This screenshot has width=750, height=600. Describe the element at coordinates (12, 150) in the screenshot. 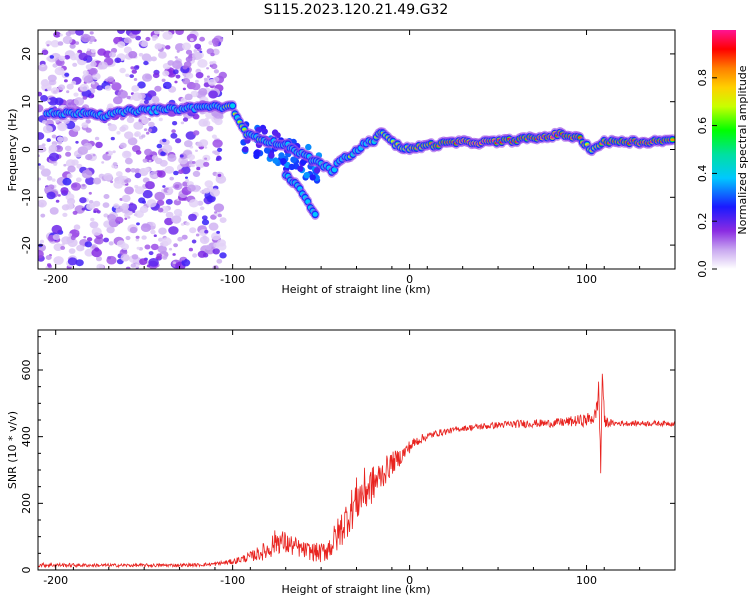

I see `spectrogram-y-label: Frequency (Hz)` at that location.